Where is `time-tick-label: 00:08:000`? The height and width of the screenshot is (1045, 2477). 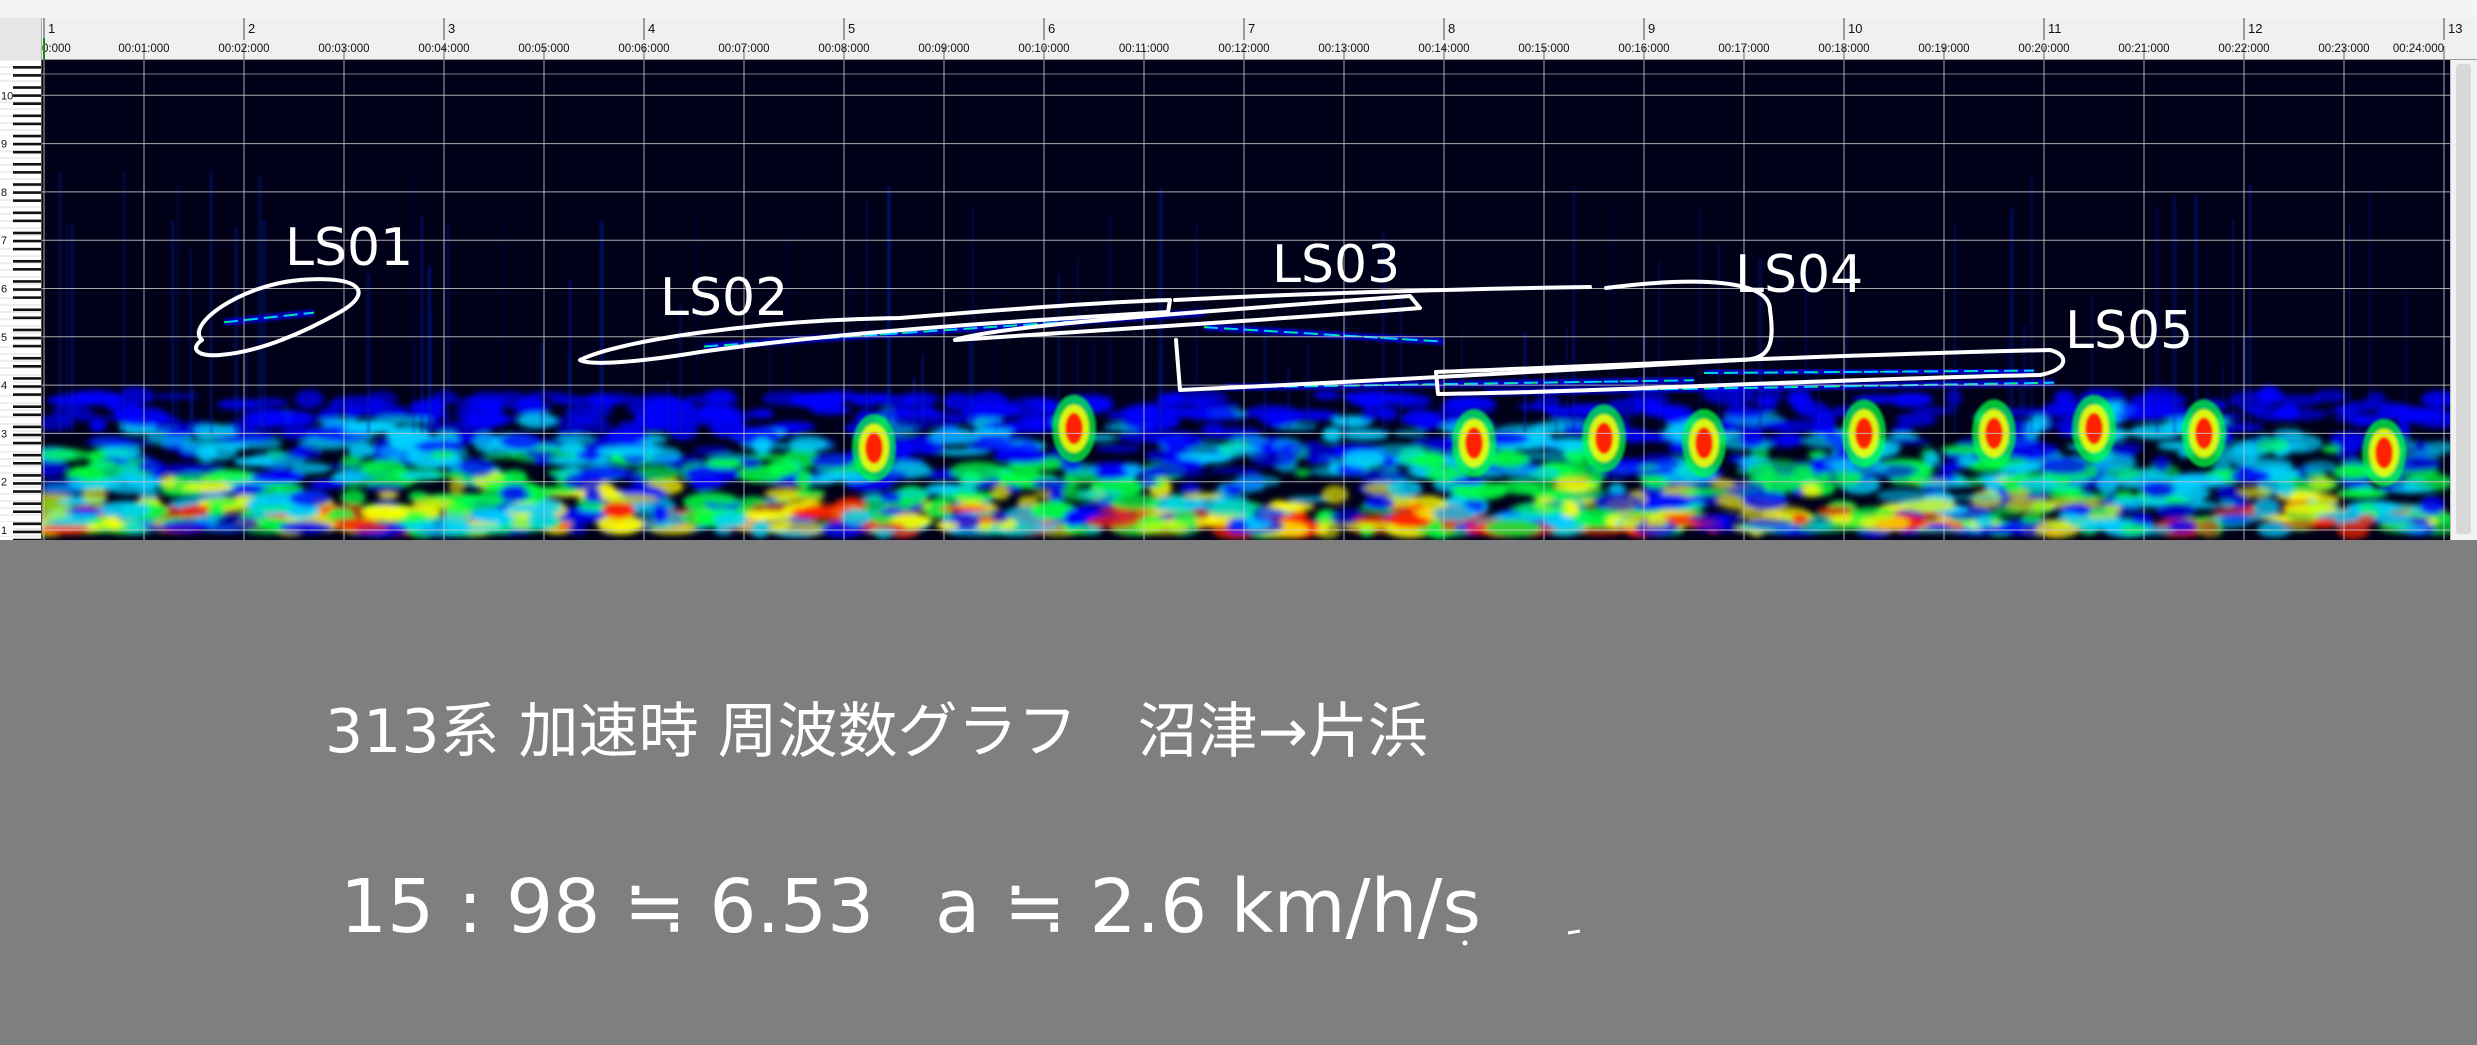 time-tick-label: 00:08:000 is located at coordinates (843, 49).